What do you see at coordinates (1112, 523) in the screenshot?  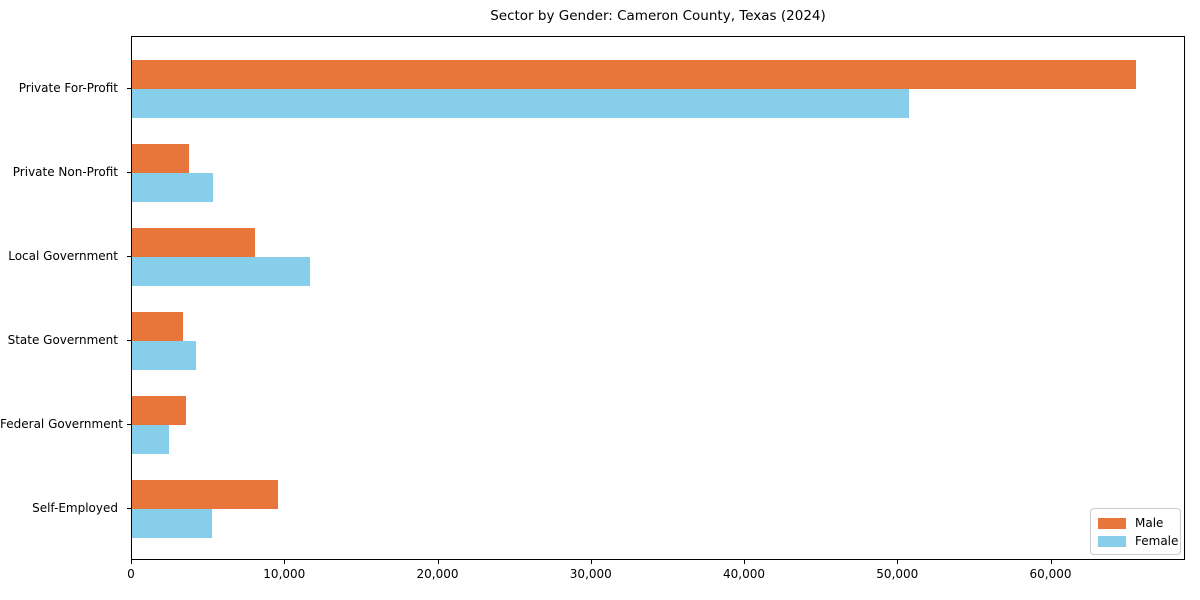 I see `legend-swatch-male` at bounding box center [1112, 523].